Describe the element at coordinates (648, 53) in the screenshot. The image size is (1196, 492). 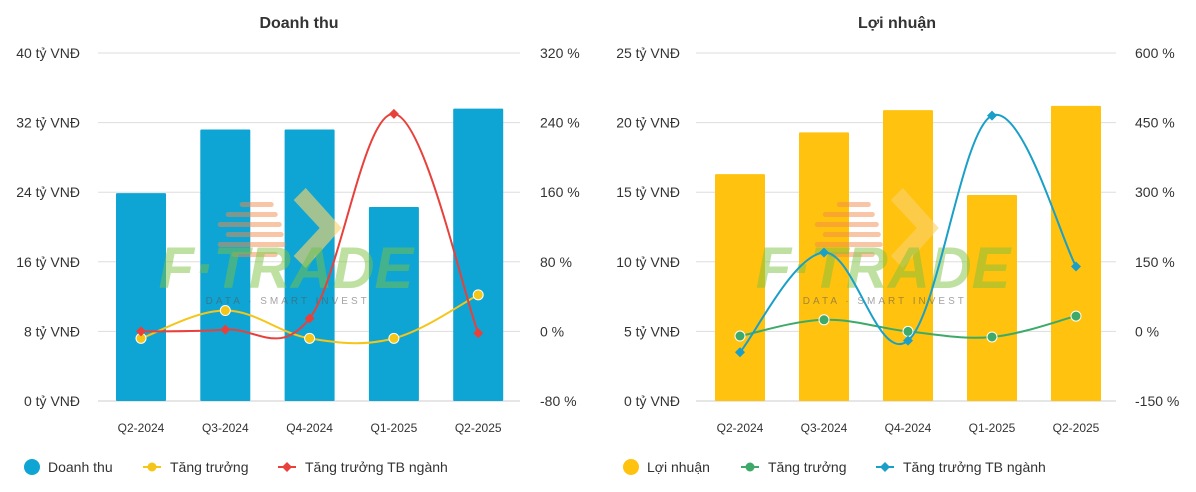
I see `left-tick-label: 25 tỷ VNĐ` at that location.